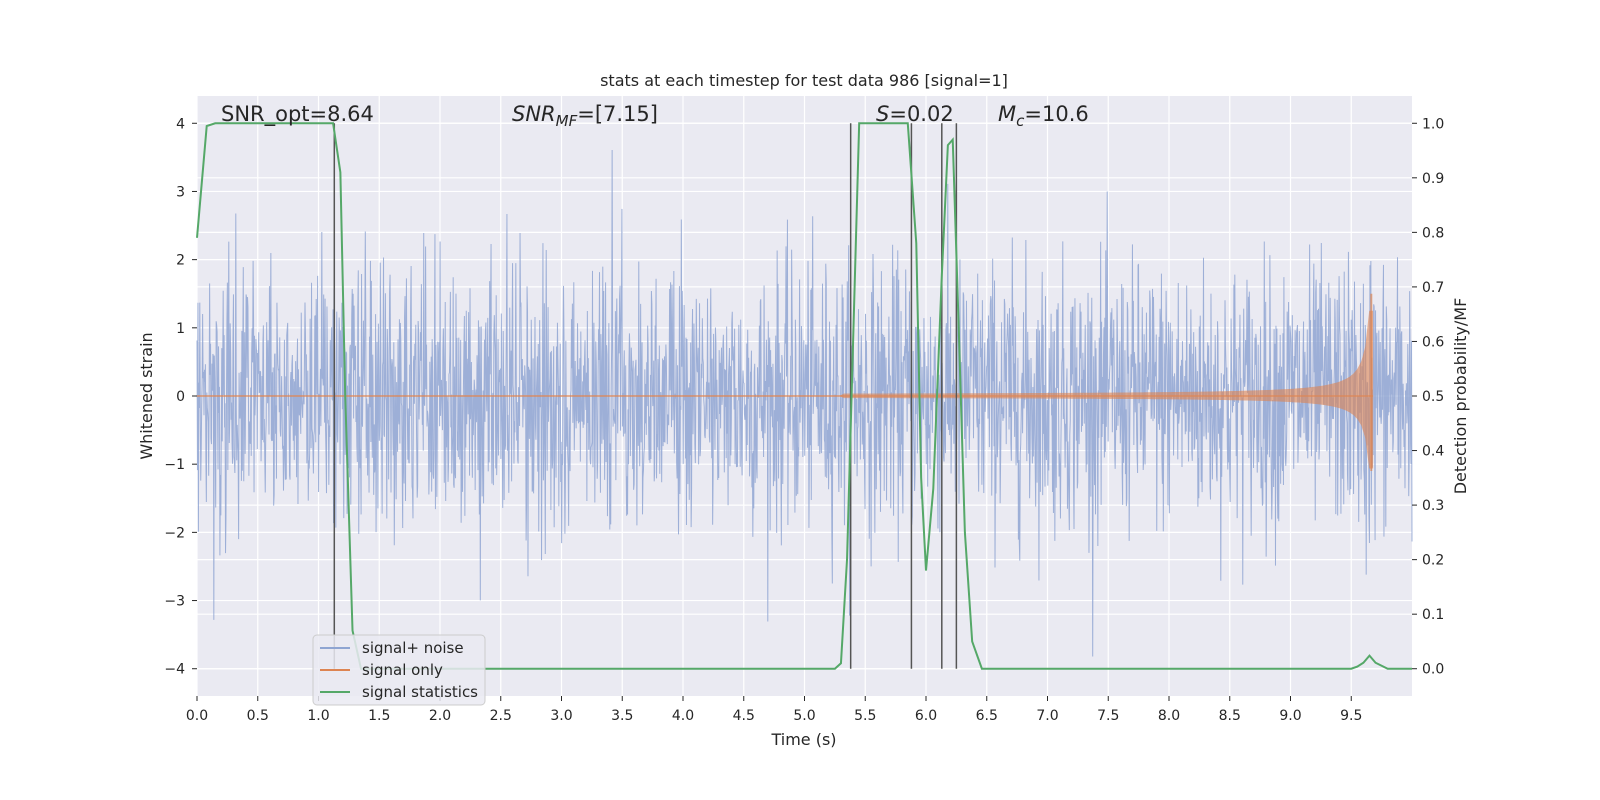 This screenshot has height=800, width=1600. I want to click on y-tick-label-right: 0.4, so click(1433, 452).